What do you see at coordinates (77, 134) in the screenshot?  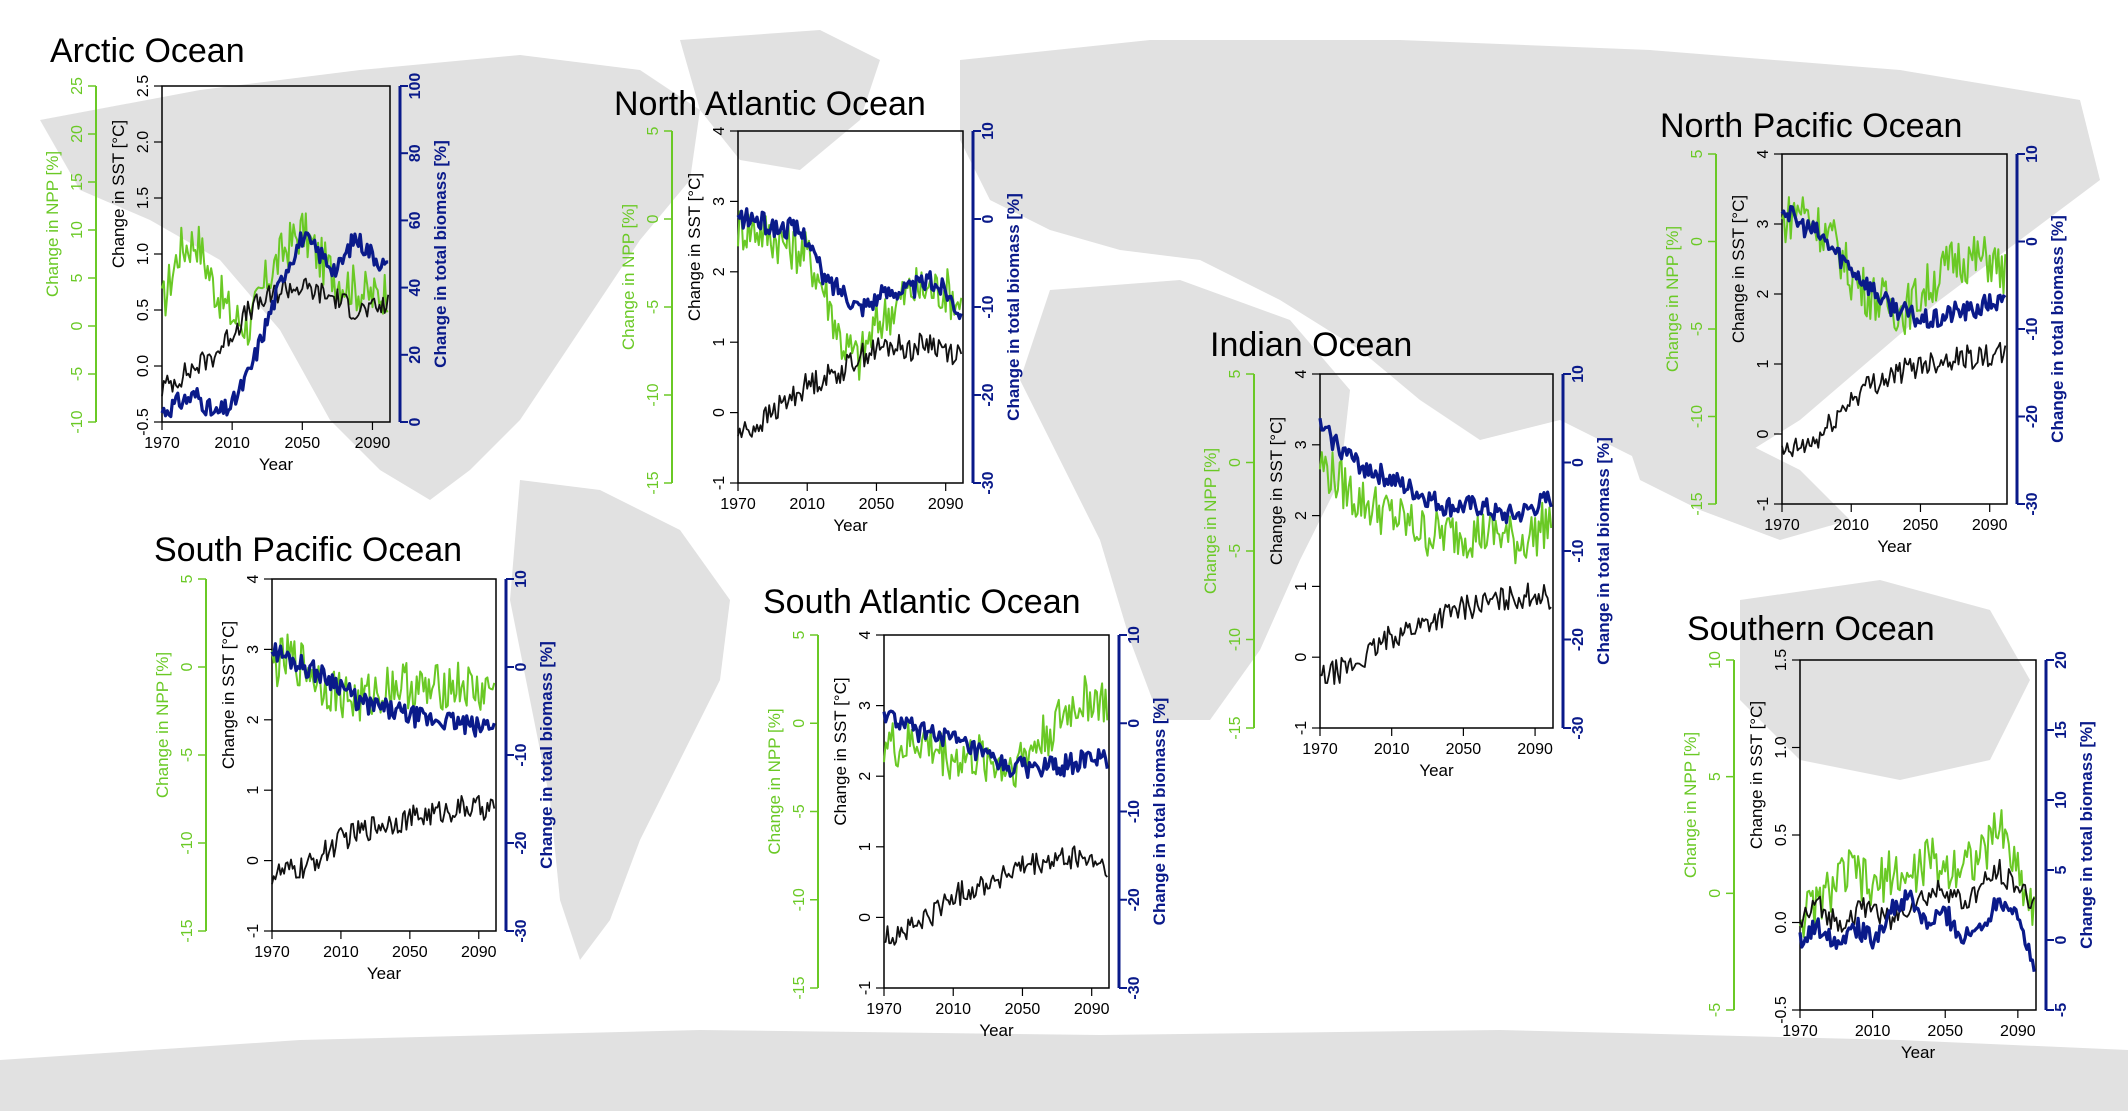 I see `npp-tick-label: 20` at bounding box center [77, 134].